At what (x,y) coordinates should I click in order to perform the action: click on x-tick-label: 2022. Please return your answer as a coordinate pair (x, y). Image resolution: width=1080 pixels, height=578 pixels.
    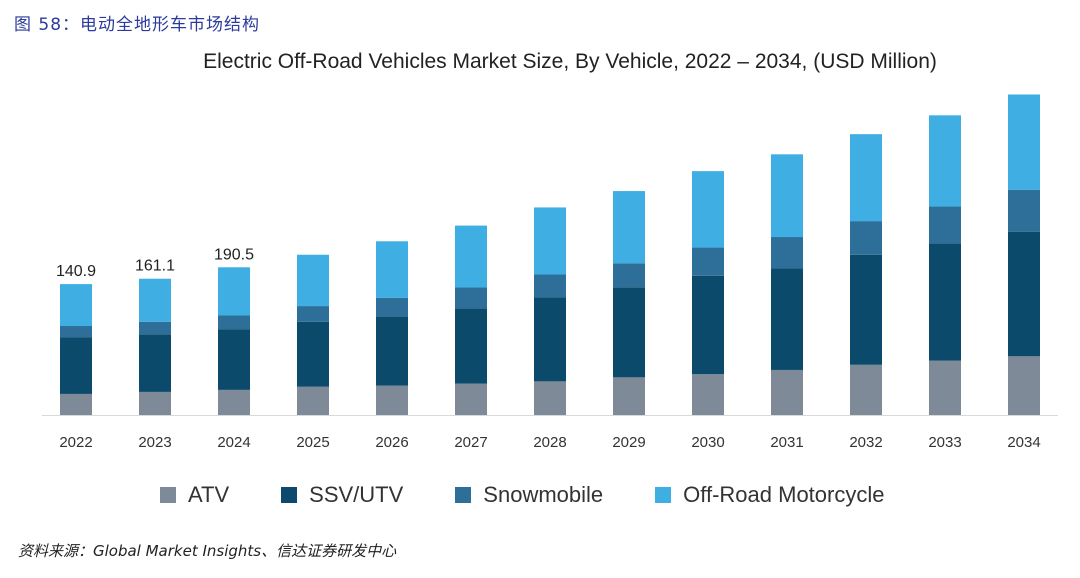
    Looking at the image, I should click on (75, 442).